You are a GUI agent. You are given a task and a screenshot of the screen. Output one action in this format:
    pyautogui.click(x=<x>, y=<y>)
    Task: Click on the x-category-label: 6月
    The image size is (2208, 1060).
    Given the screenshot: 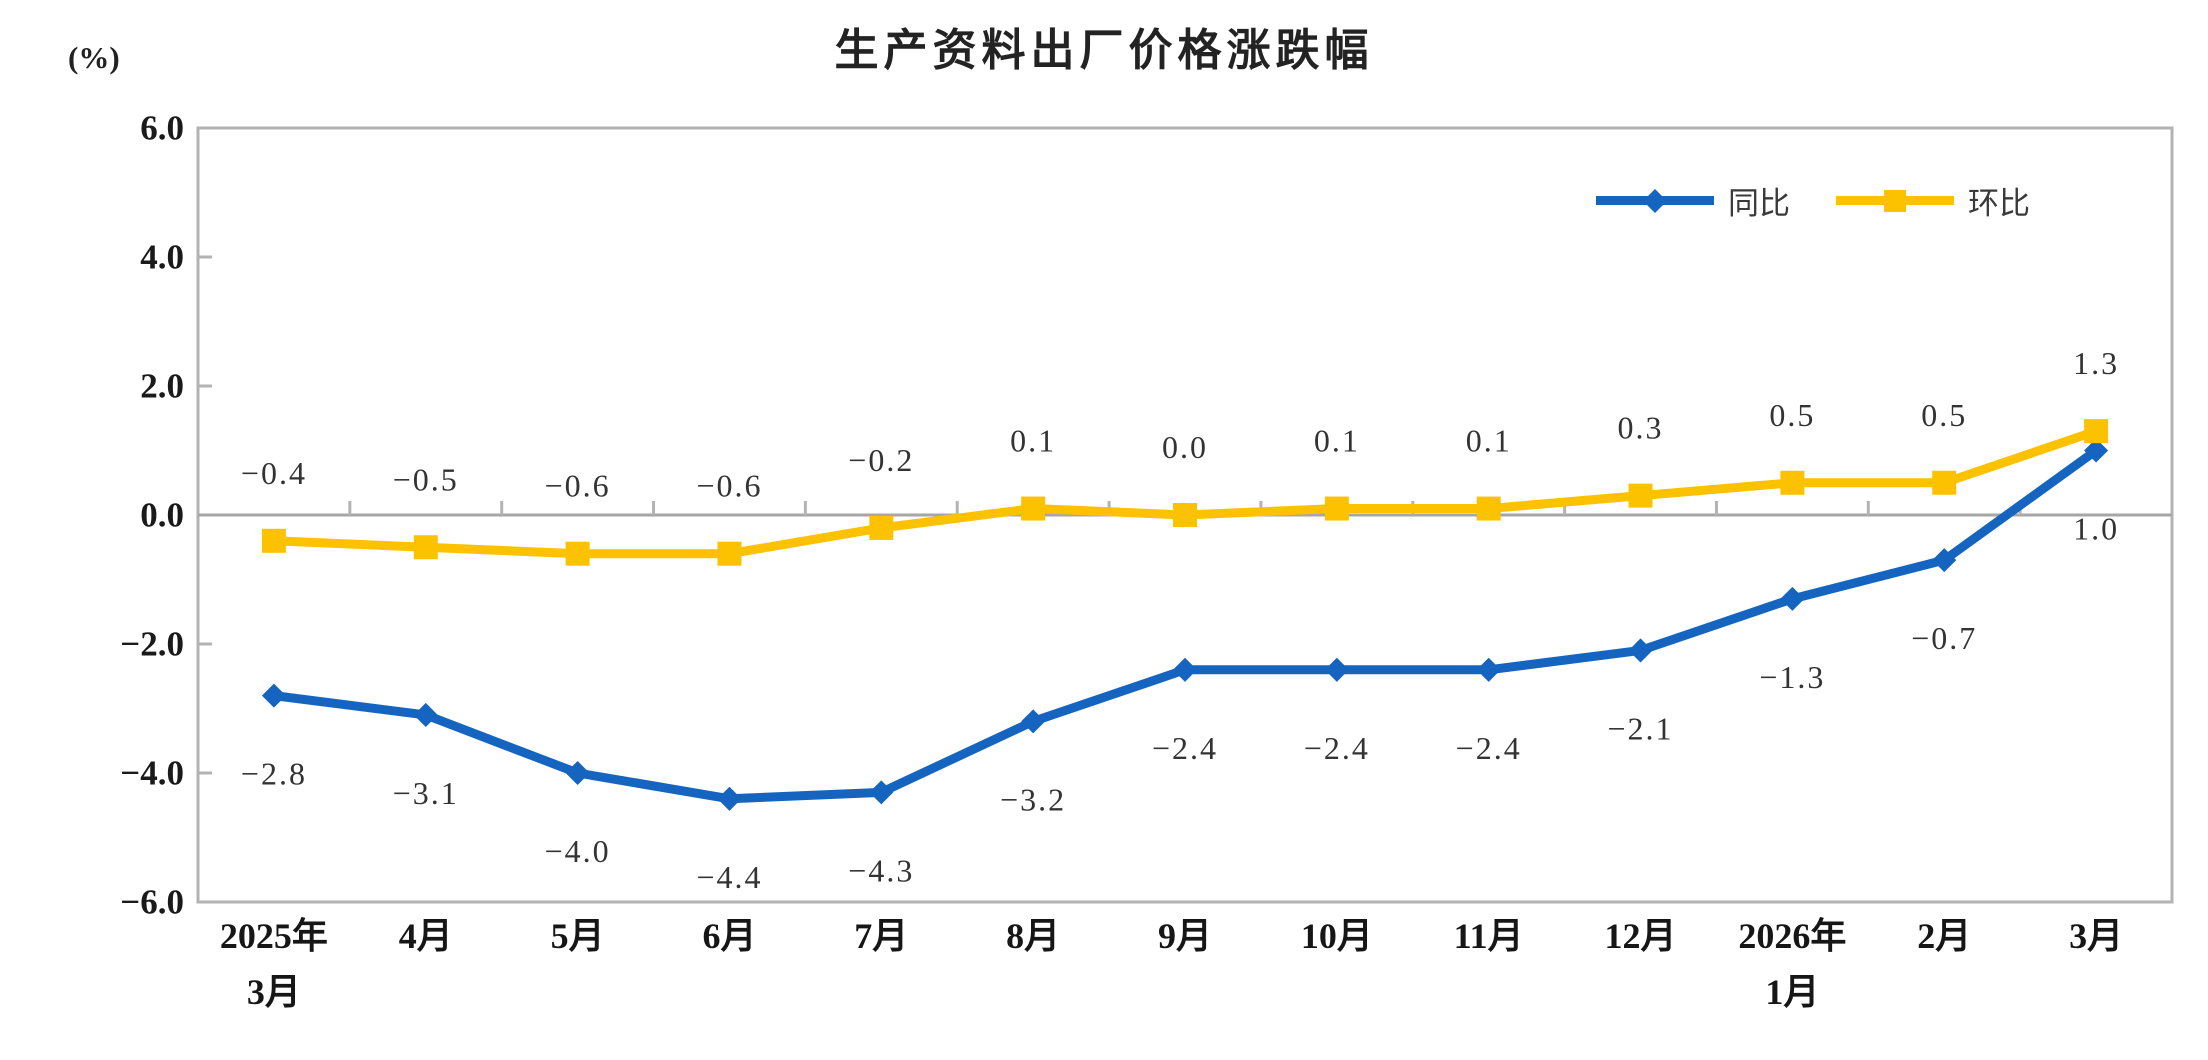 What is the action you would take?
    pyautogui.click(x=729, y=936)
    